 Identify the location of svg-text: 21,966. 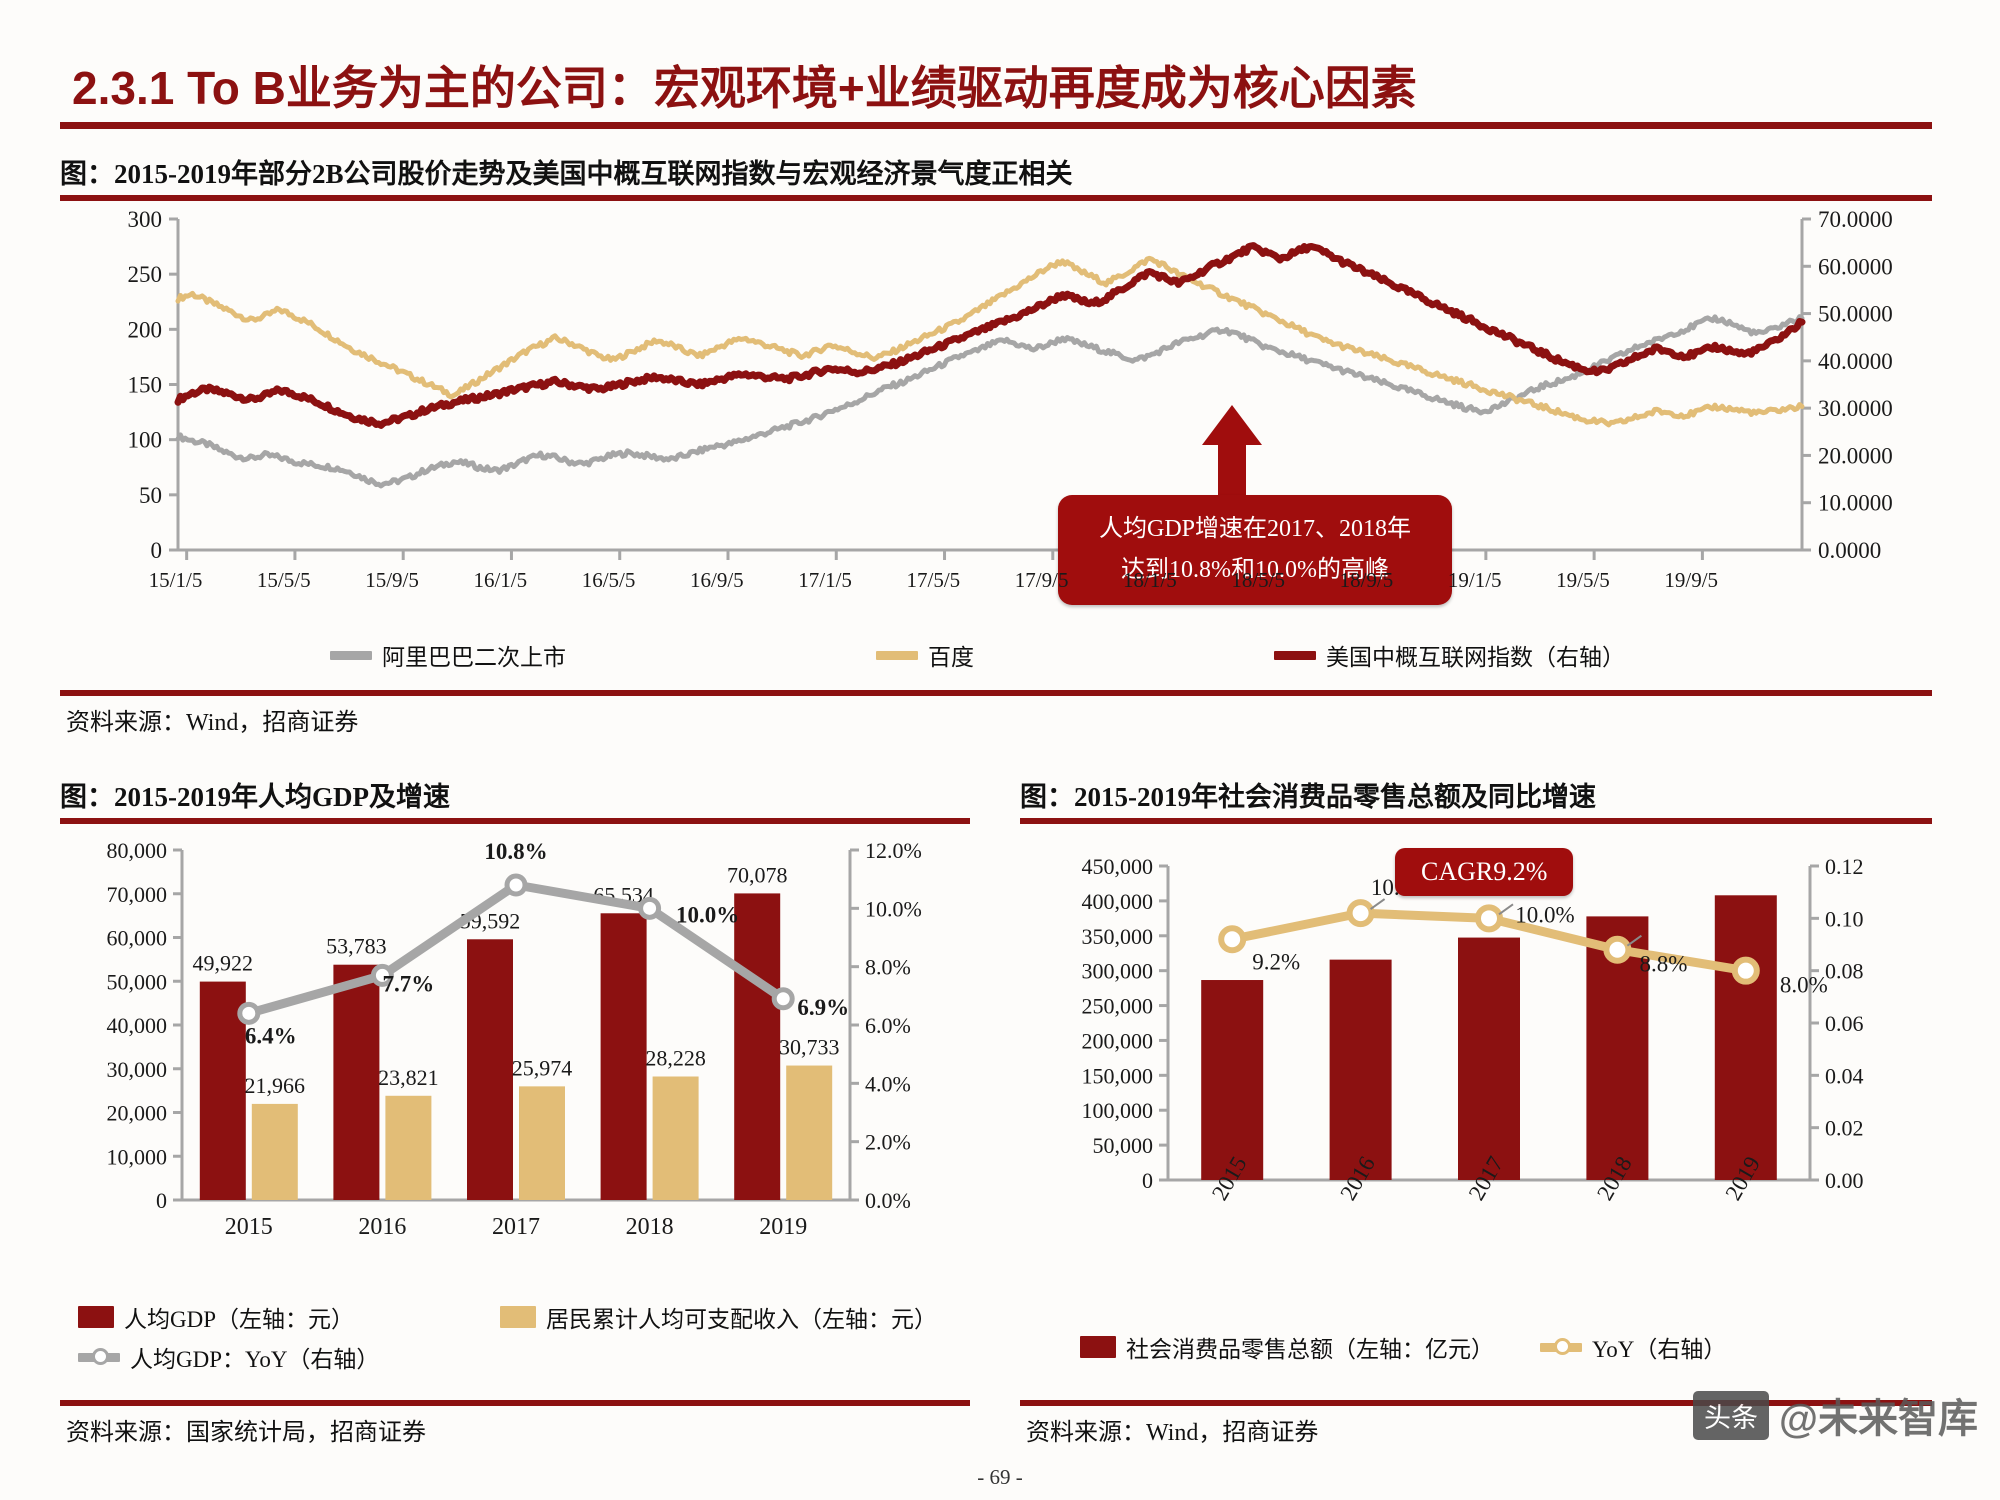
(275, 1085).